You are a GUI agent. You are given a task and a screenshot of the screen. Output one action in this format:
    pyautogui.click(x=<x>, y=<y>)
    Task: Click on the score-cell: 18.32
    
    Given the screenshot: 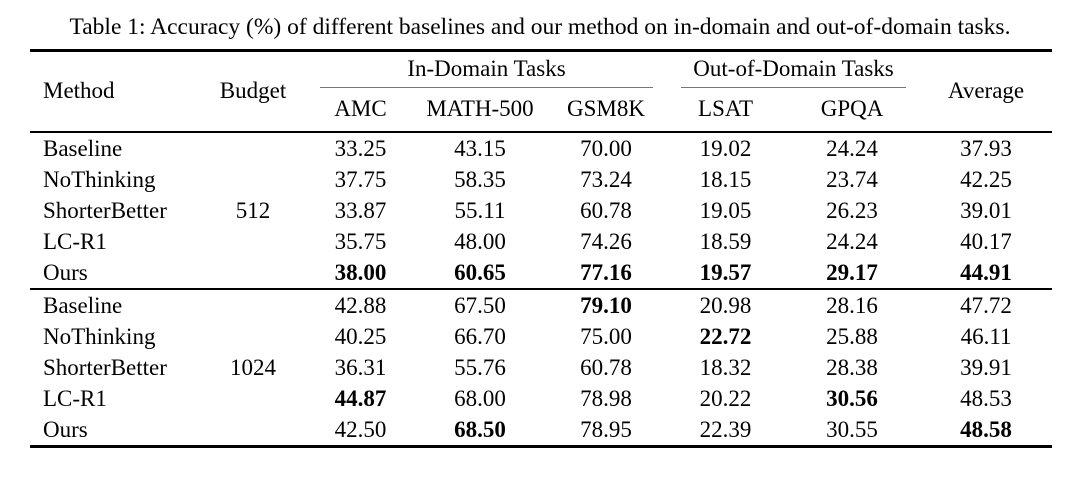 What is the action you would take?
    pyautogui.click(x=725, y=367)
    